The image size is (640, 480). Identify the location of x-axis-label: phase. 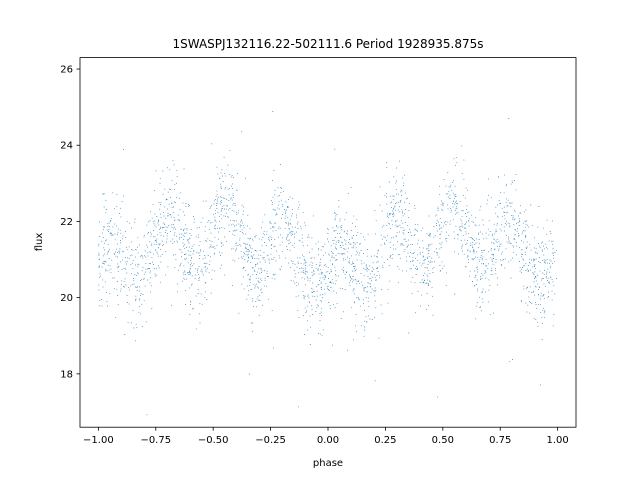
(328, 463).